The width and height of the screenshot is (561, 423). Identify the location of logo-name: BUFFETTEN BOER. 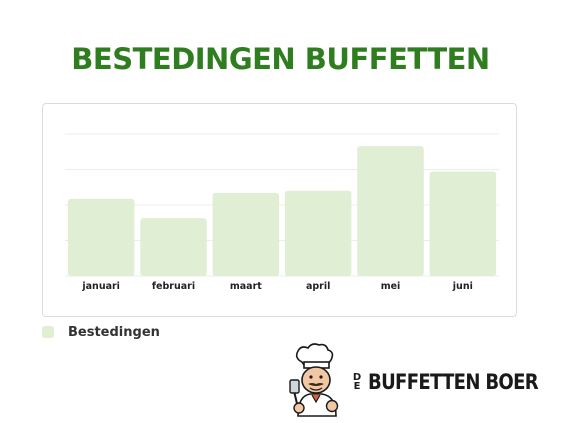
(453, 382).